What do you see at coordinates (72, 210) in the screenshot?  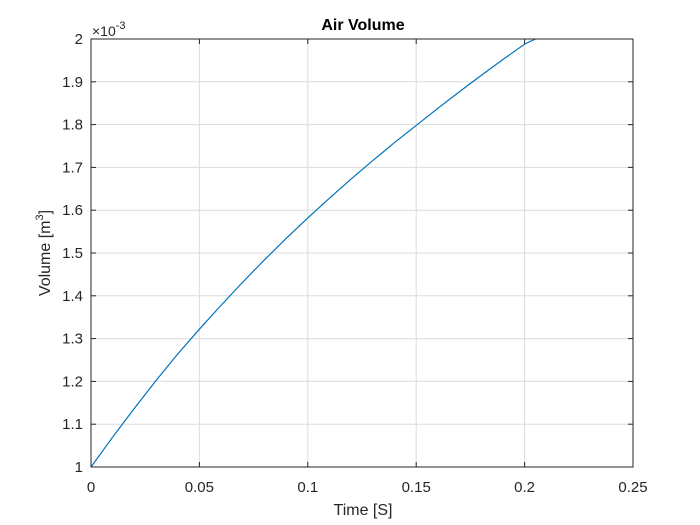 I see `y-tick-label: 1.6` at bounding box center [72, 210].